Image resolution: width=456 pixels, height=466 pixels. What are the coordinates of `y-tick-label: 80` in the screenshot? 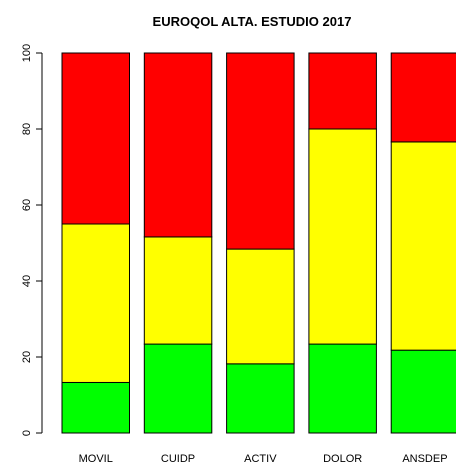 It's located at (27, 129).